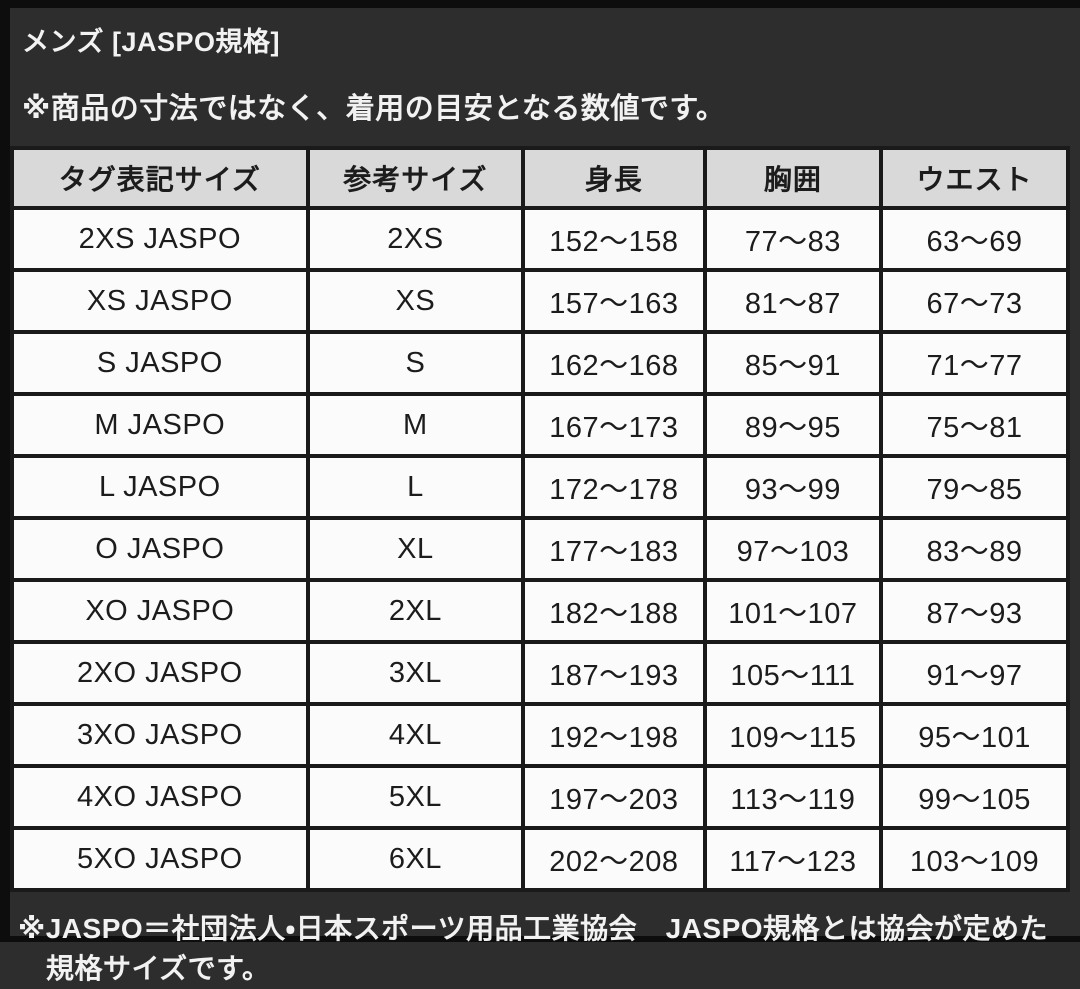 The image size is (1080, 989). What do you see at coordinates (614, 487) in the screenshot?
I see `table-cell: 172〜178` at bounding box center [614, 487].